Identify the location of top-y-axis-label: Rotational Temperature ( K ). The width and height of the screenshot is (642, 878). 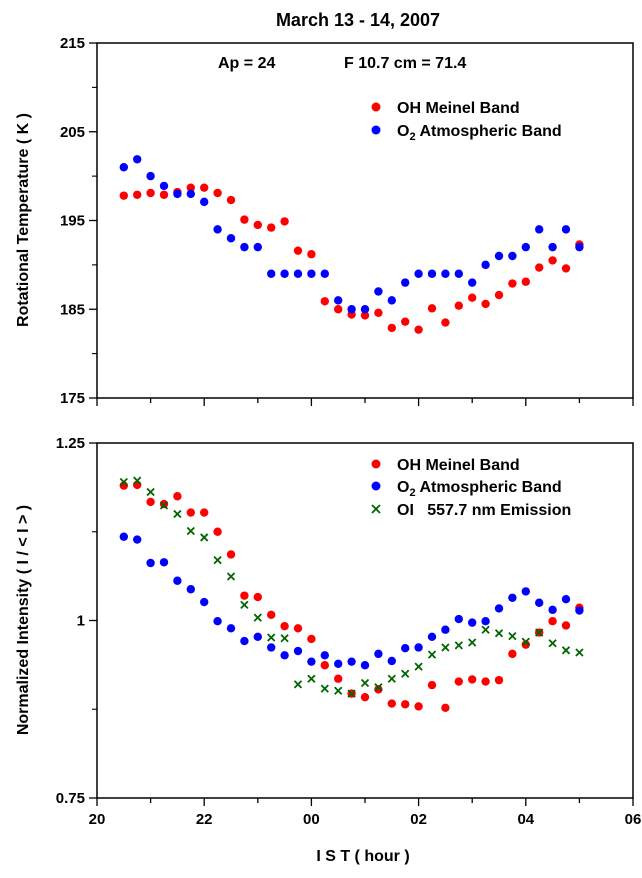
(23, 220).